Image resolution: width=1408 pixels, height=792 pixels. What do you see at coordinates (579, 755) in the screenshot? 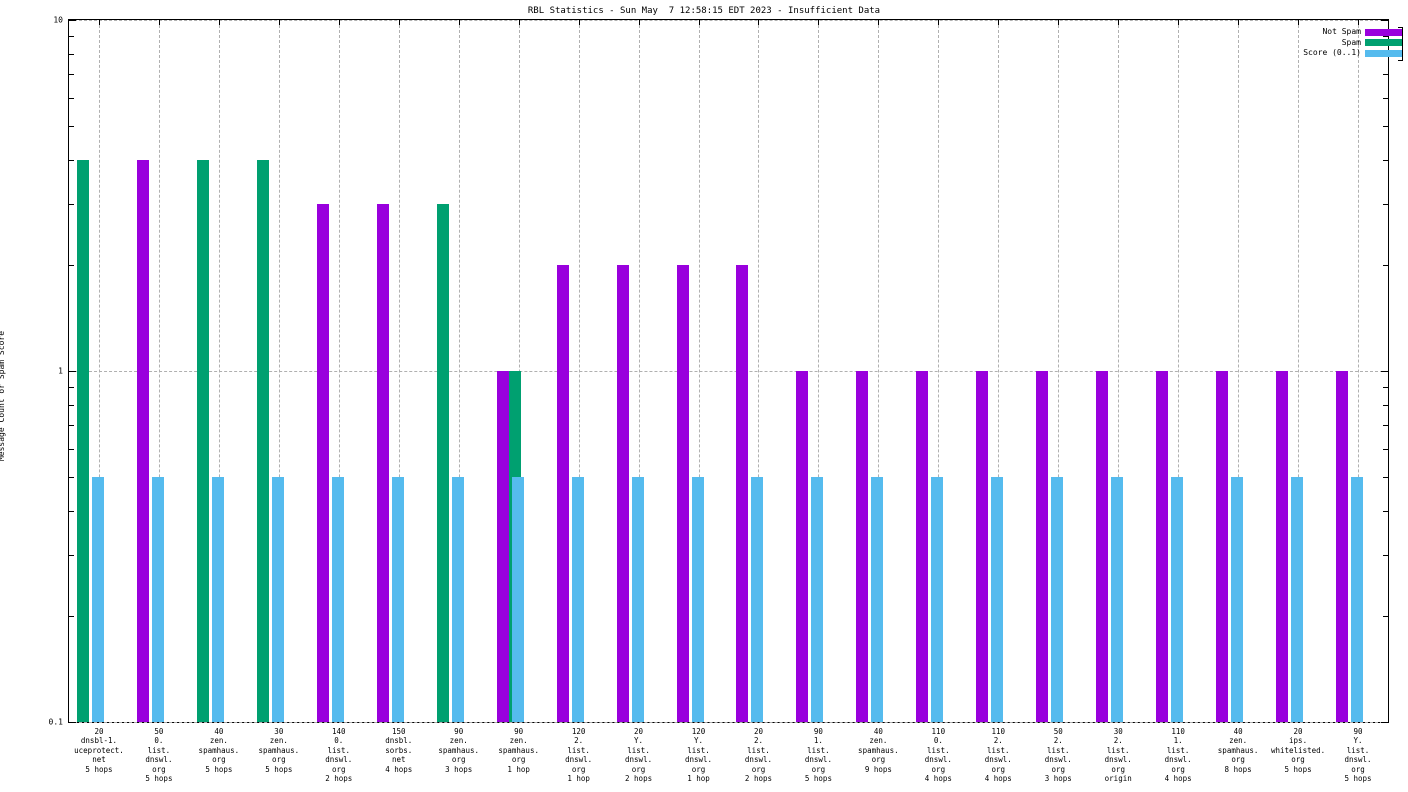
I see `x-axis-tick-label: 120 2. list. dnswl. org 1 hop` at bounding box center [579, 755].